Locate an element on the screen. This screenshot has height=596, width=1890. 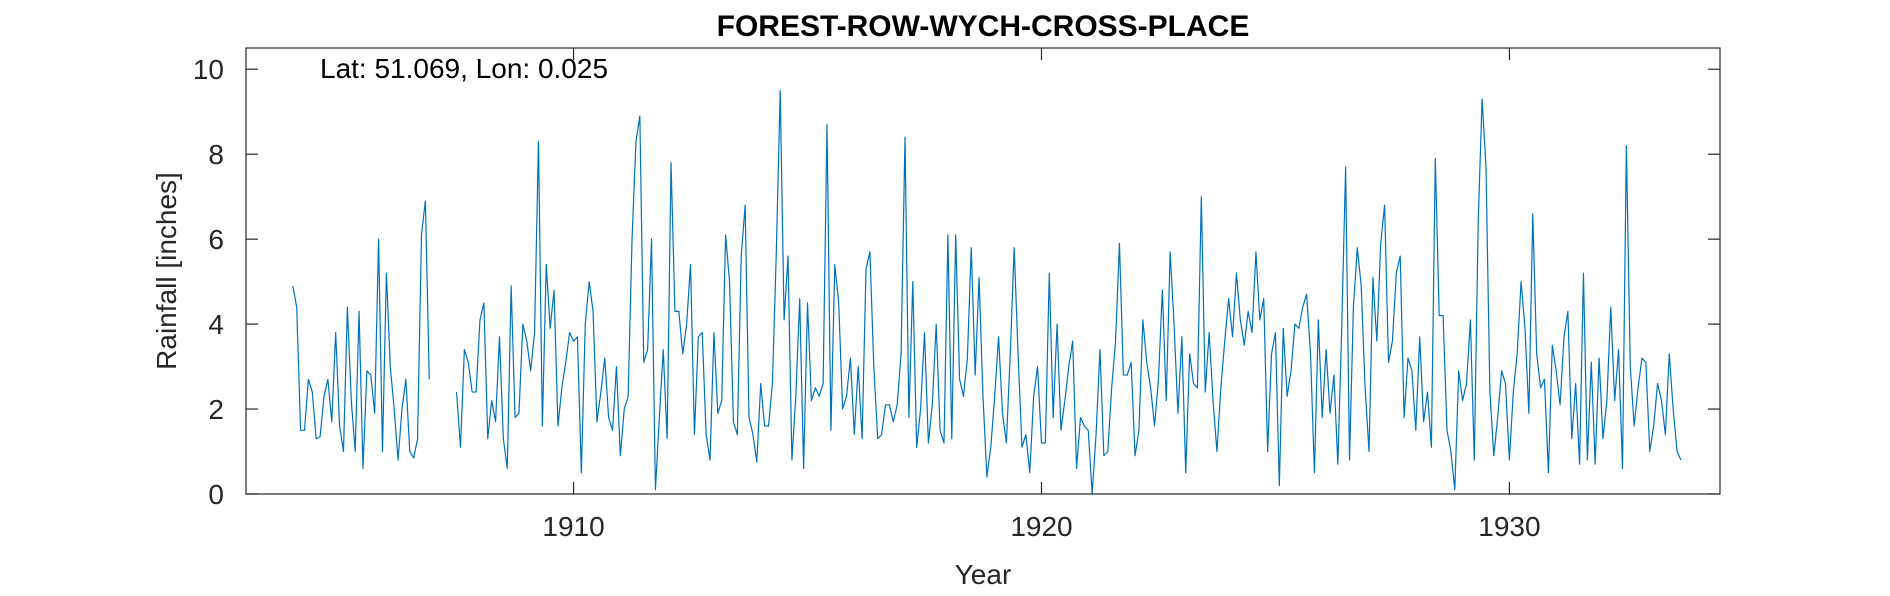
y-tick-label: 0 is located at coordinates (216, 494).